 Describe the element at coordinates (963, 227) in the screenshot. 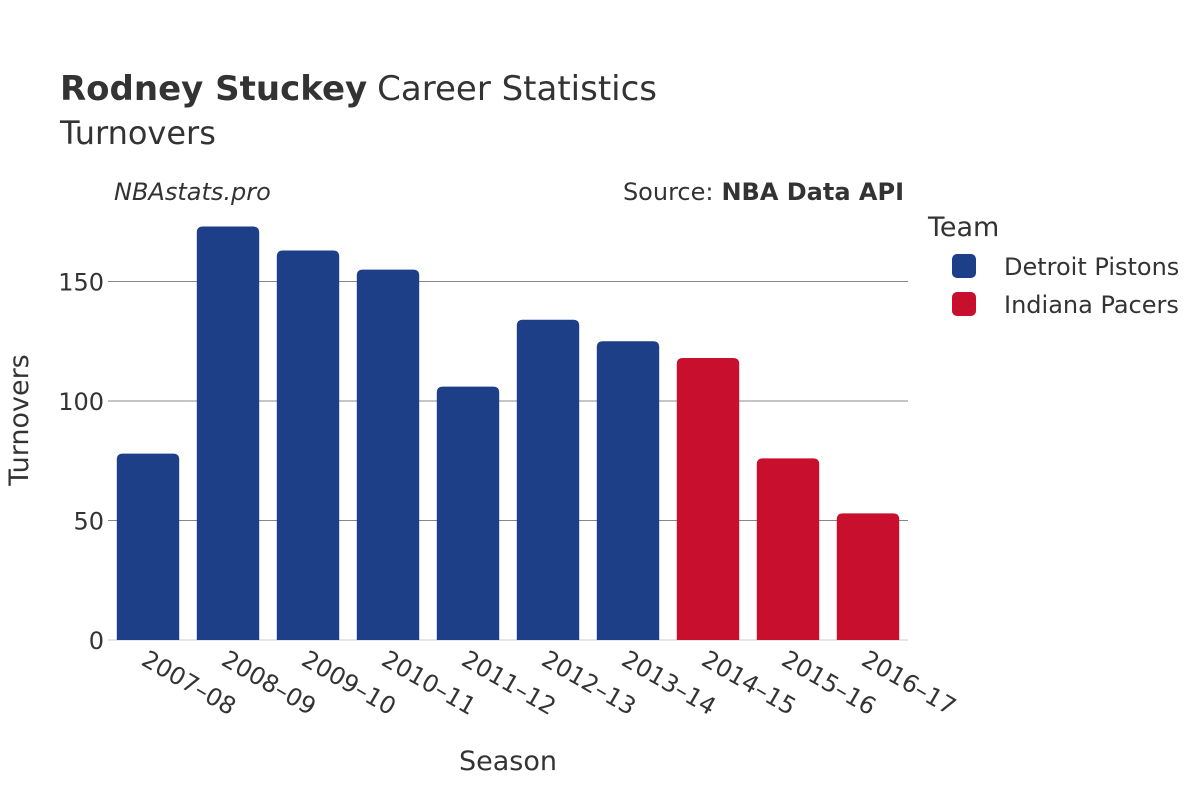

I see `legend-title: Team` at that location.